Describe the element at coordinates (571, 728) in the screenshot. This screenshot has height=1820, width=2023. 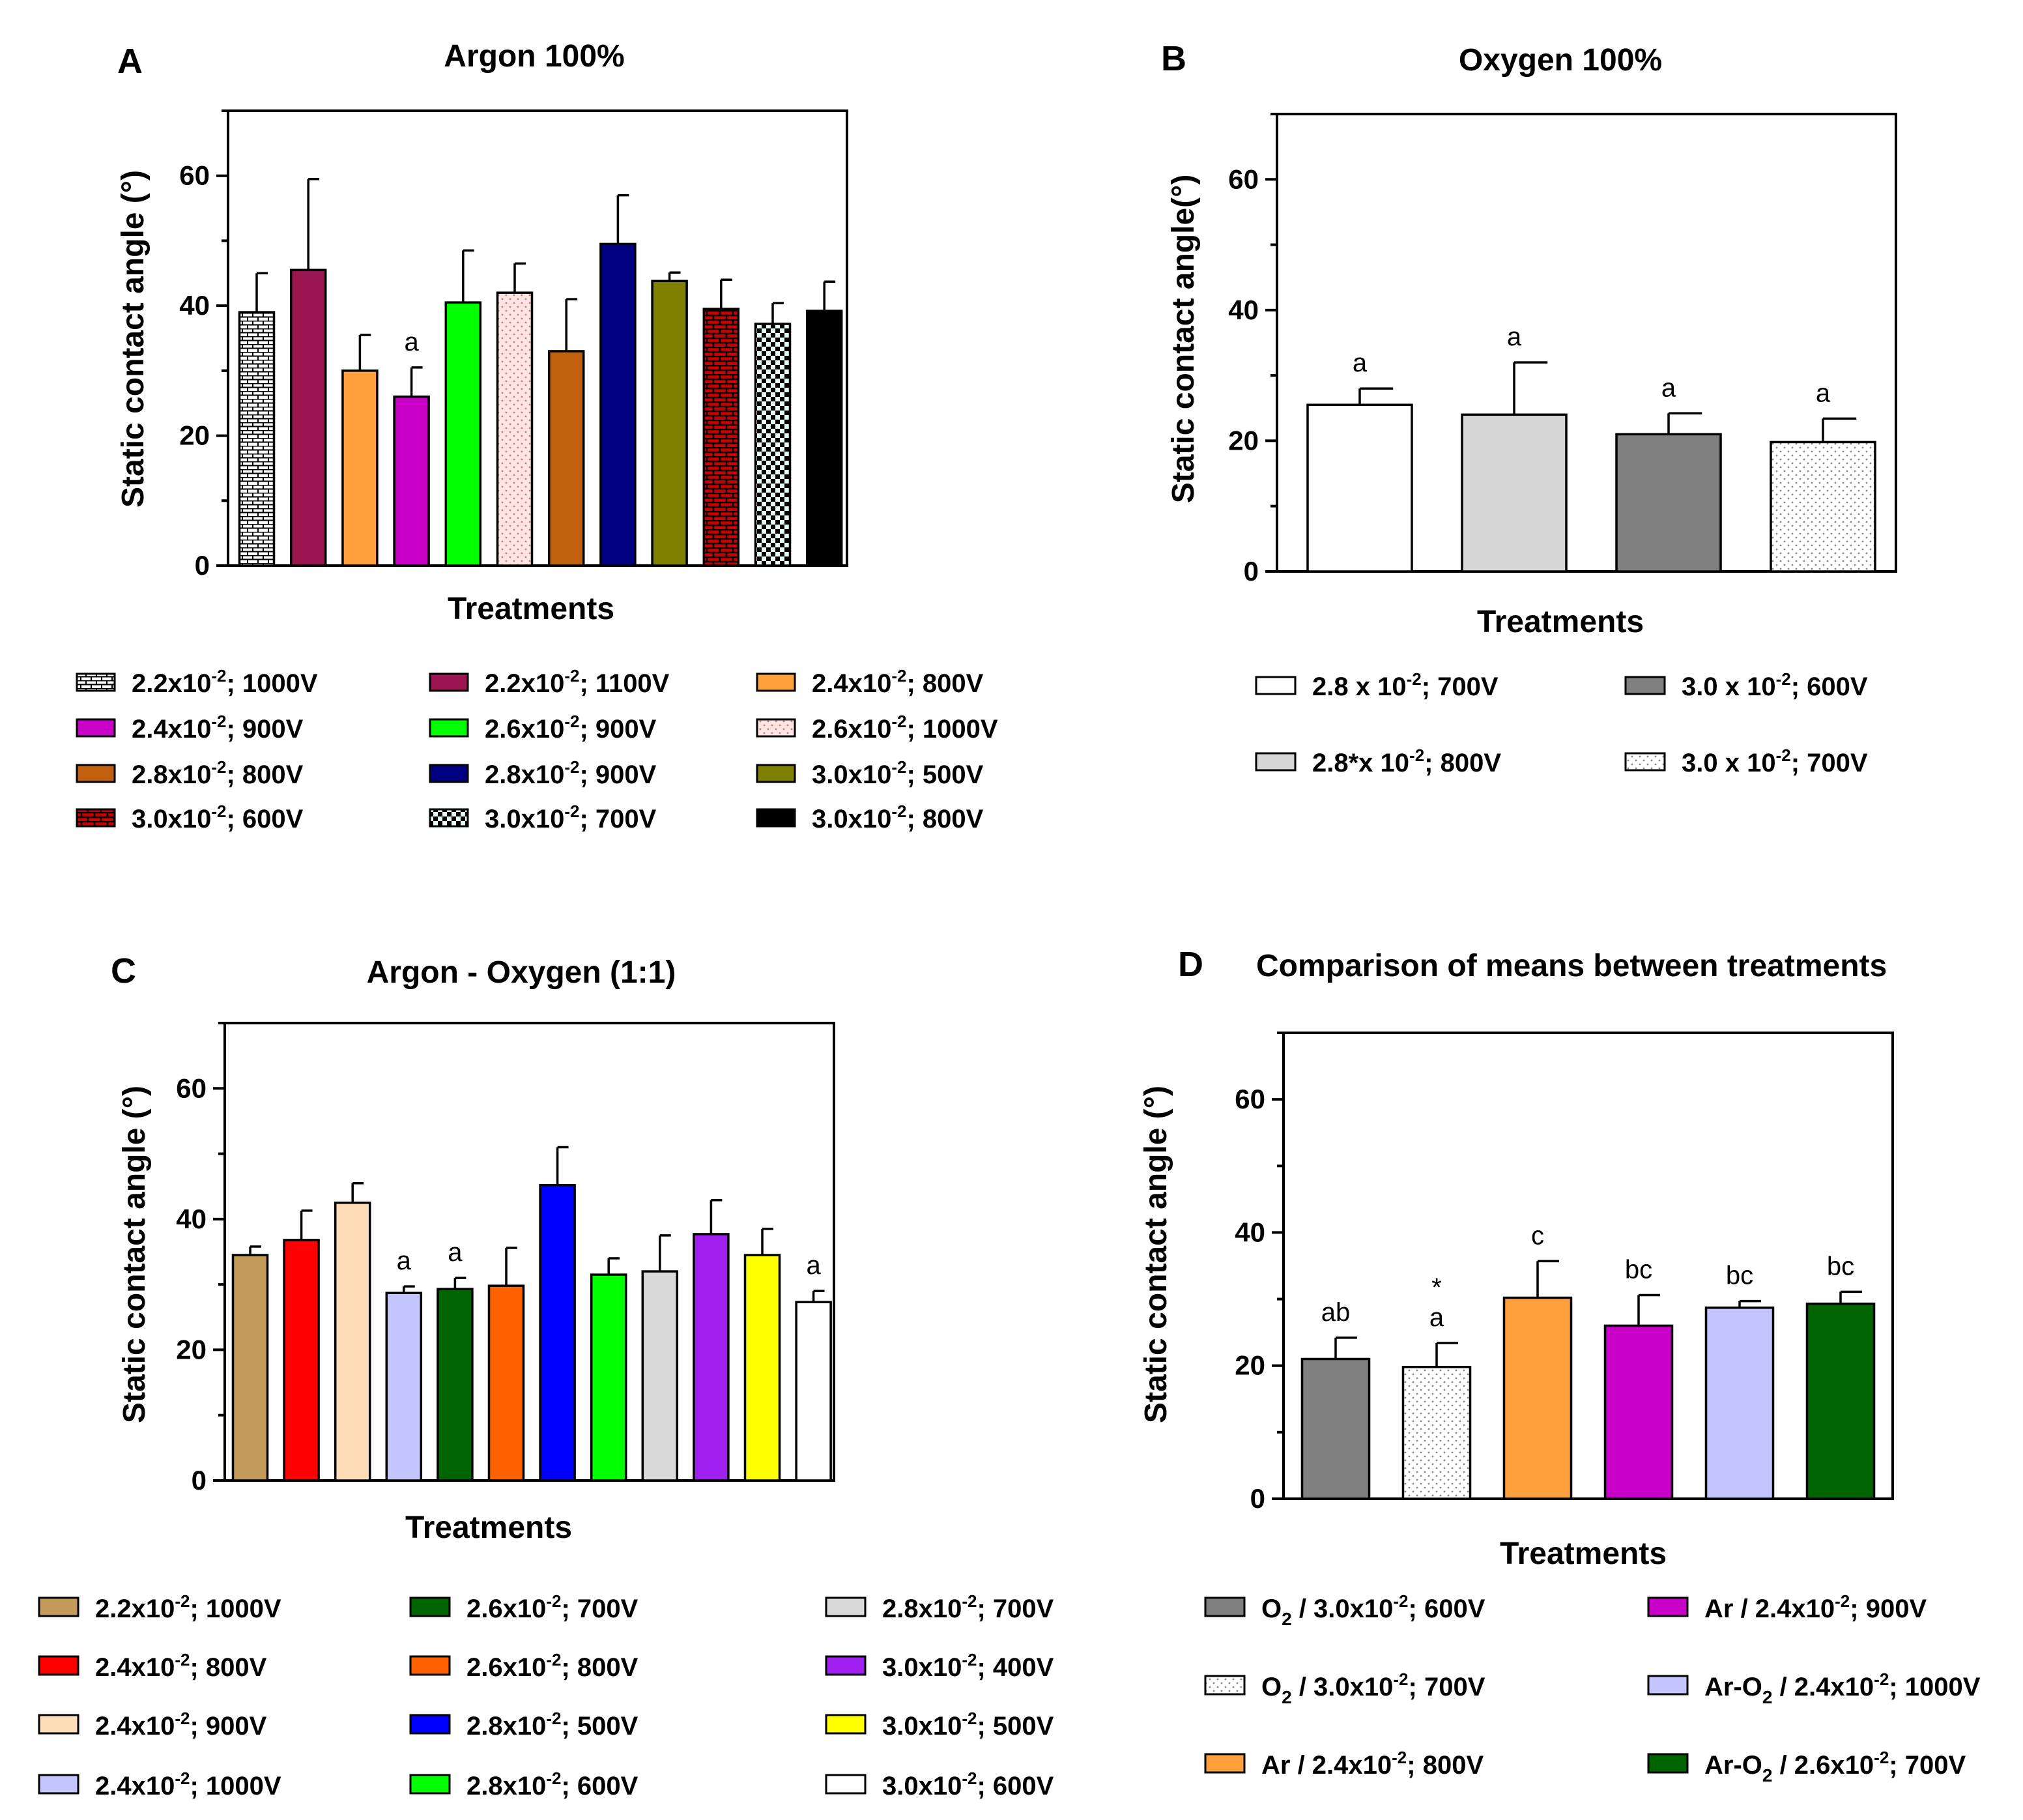
I see `legend-label: 2.6x10-2; 900V` at that location.